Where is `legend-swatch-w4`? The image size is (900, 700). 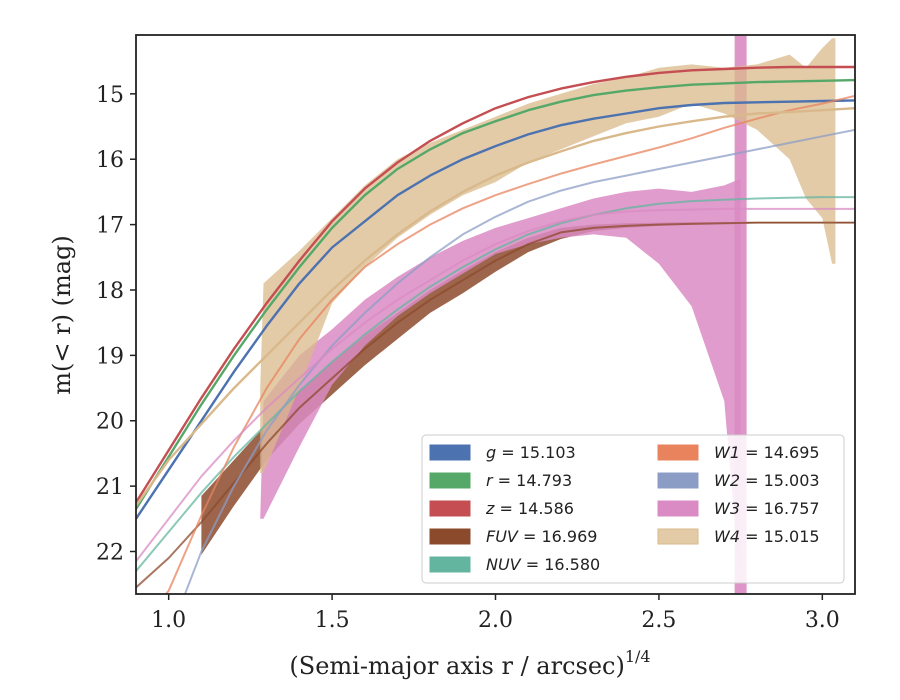 legend-swatch-w4 is located at coordinates (678, 536).